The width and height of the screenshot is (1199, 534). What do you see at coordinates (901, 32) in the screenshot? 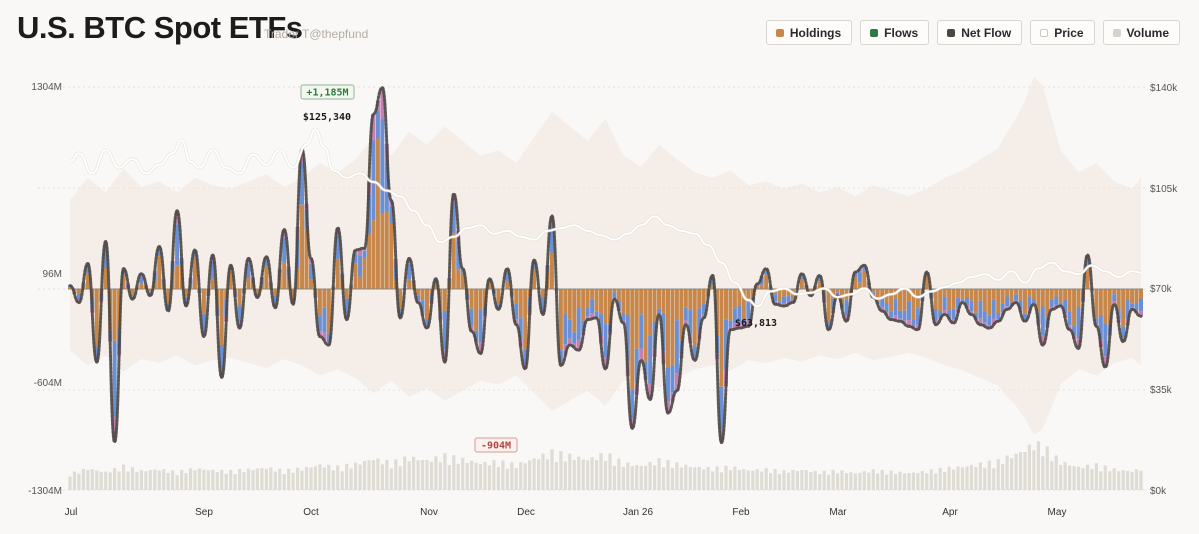
I see `legend-label: Flows` at bounding box center [901, 32].